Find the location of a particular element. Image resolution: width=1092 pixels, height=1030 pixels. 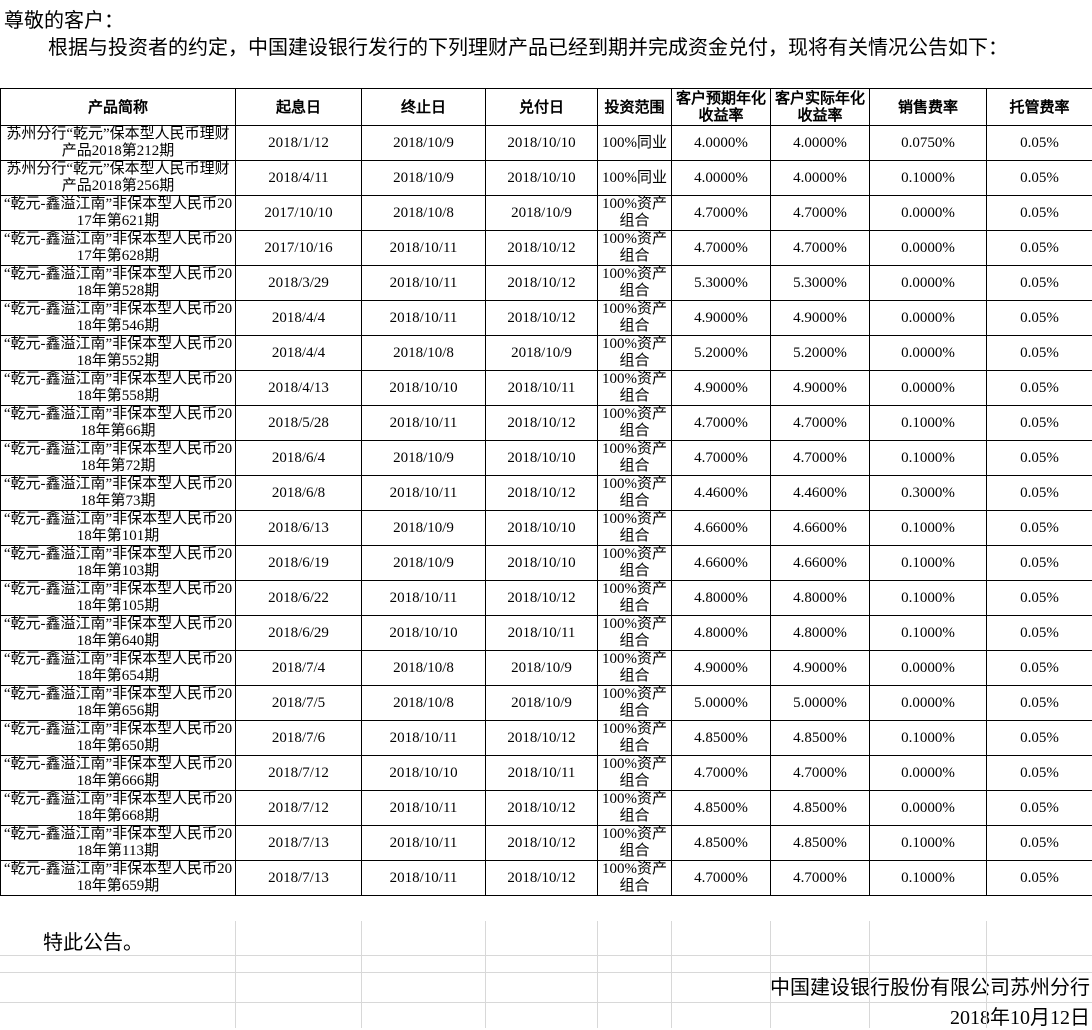

product-name-cell: “乾元-鑫溢江南”非保本型人民币2018年第640期 is located at coordinates (118, 633).